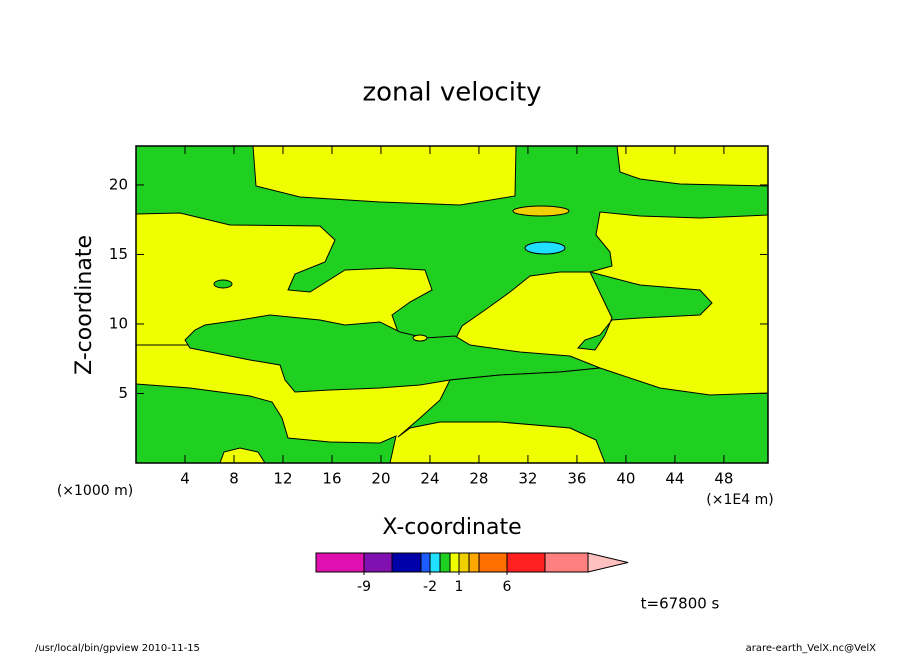 This screenshot has width=904, height=658. Describe the element at coordinates (331, 479) in the screenshot. I see `x-tick-label: 16` at that location.